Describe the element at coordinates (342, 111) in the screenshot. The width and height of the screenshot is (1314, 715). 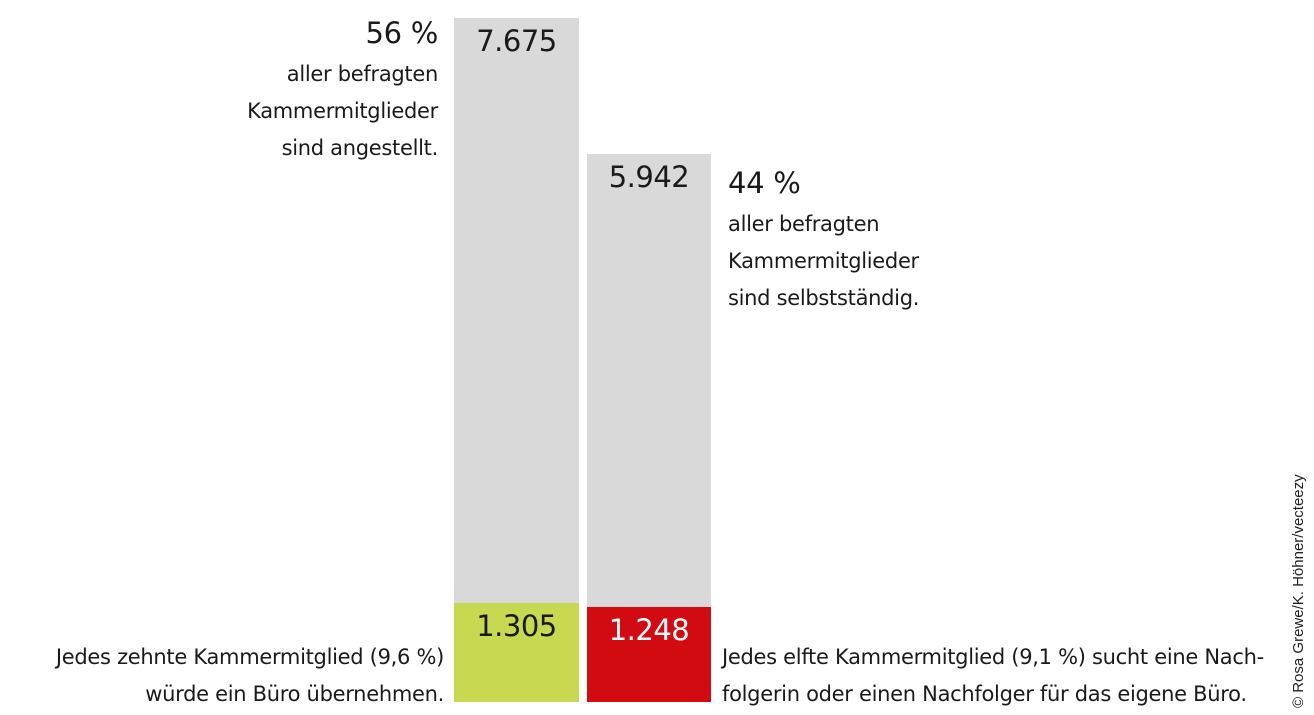
I see `employed-text-2: Kammermitglieder` at that location.